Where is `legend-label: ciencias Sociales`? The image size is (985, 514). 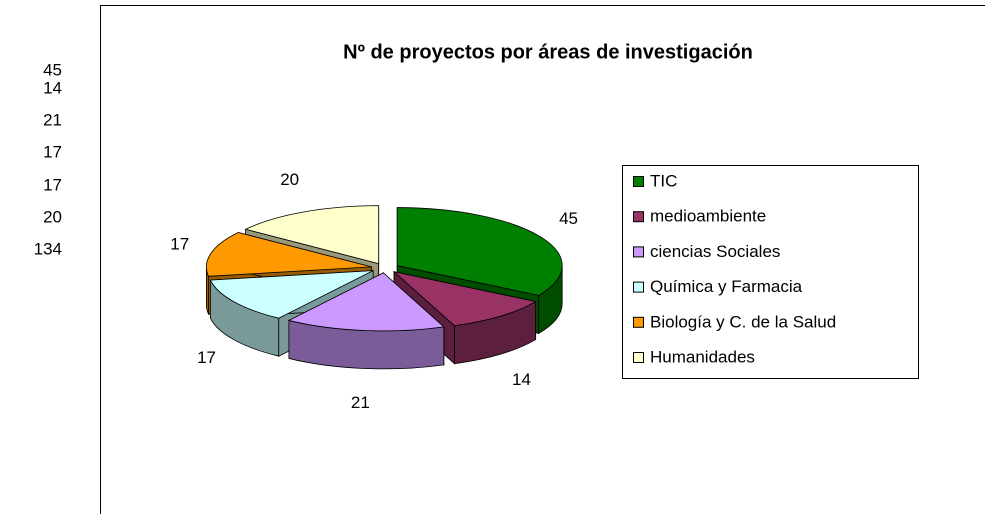 legend-label: ciencias Sociales is located at coordinates (715, 251).